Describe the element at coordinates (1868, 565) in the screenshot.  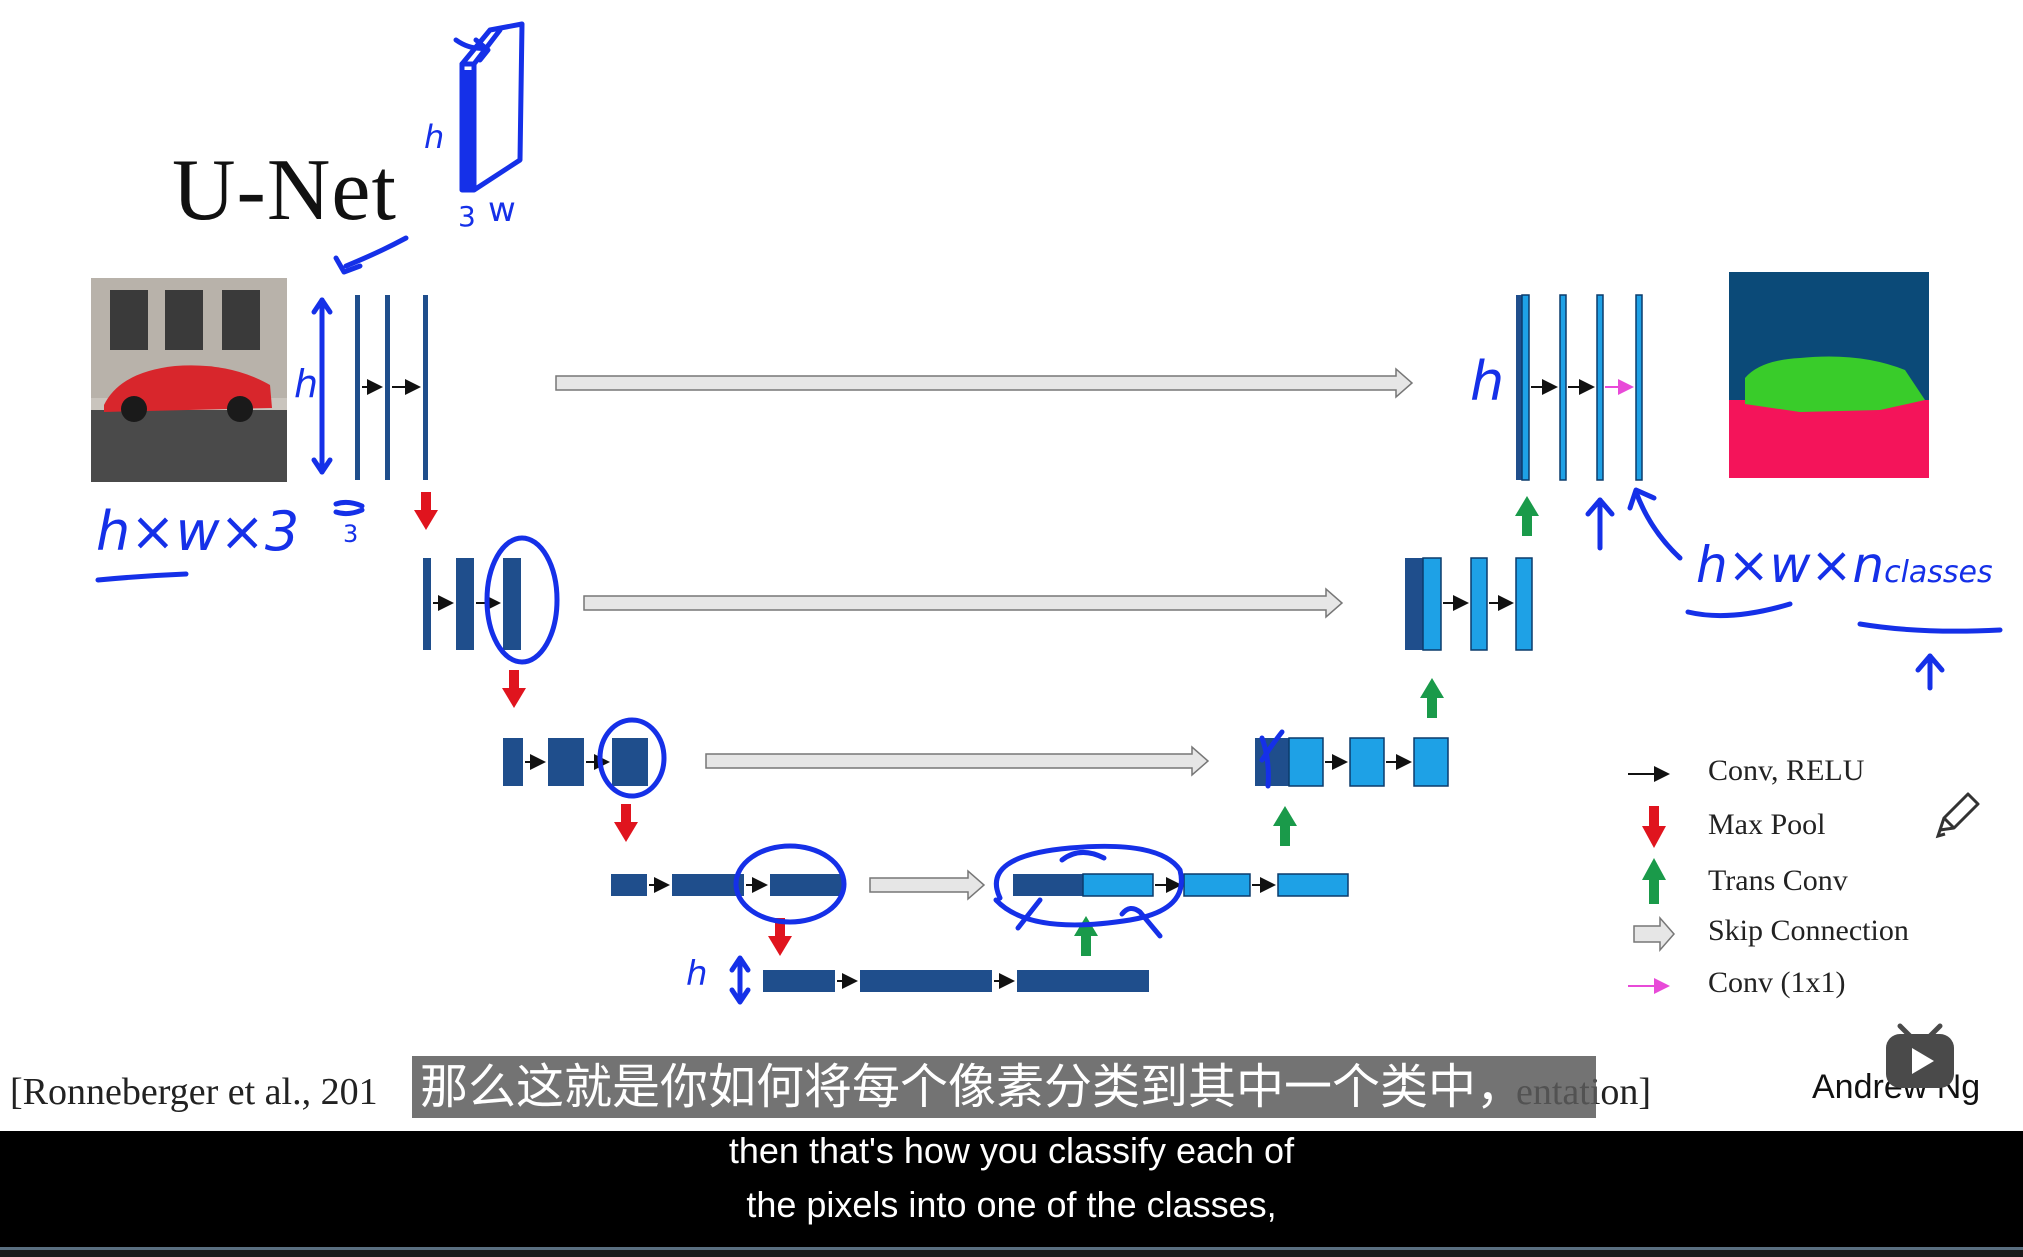
I see `output-n-text: n` at that location.